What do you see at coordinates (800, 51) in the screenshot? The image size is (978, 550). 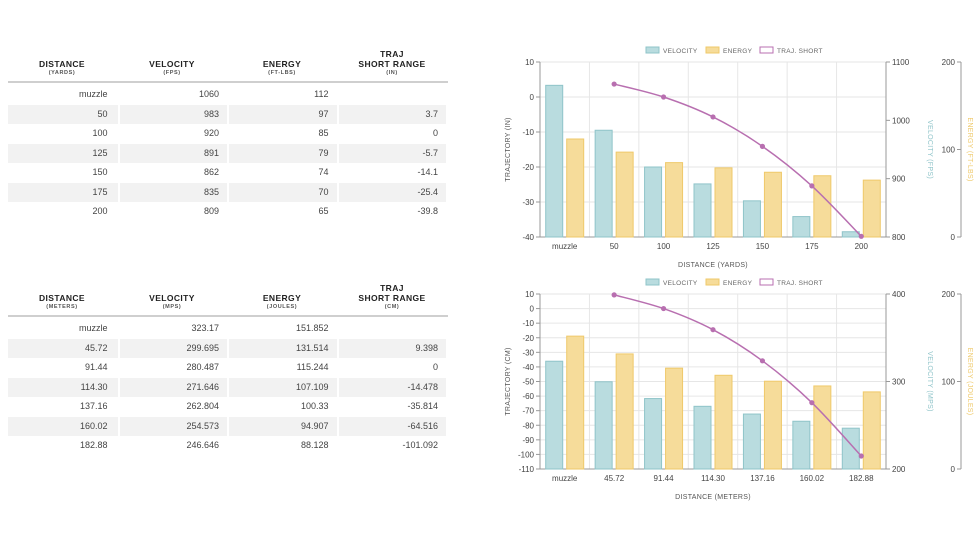 I see `legend-label: TRAJ. SHORT` at bounding box center [800, 51].